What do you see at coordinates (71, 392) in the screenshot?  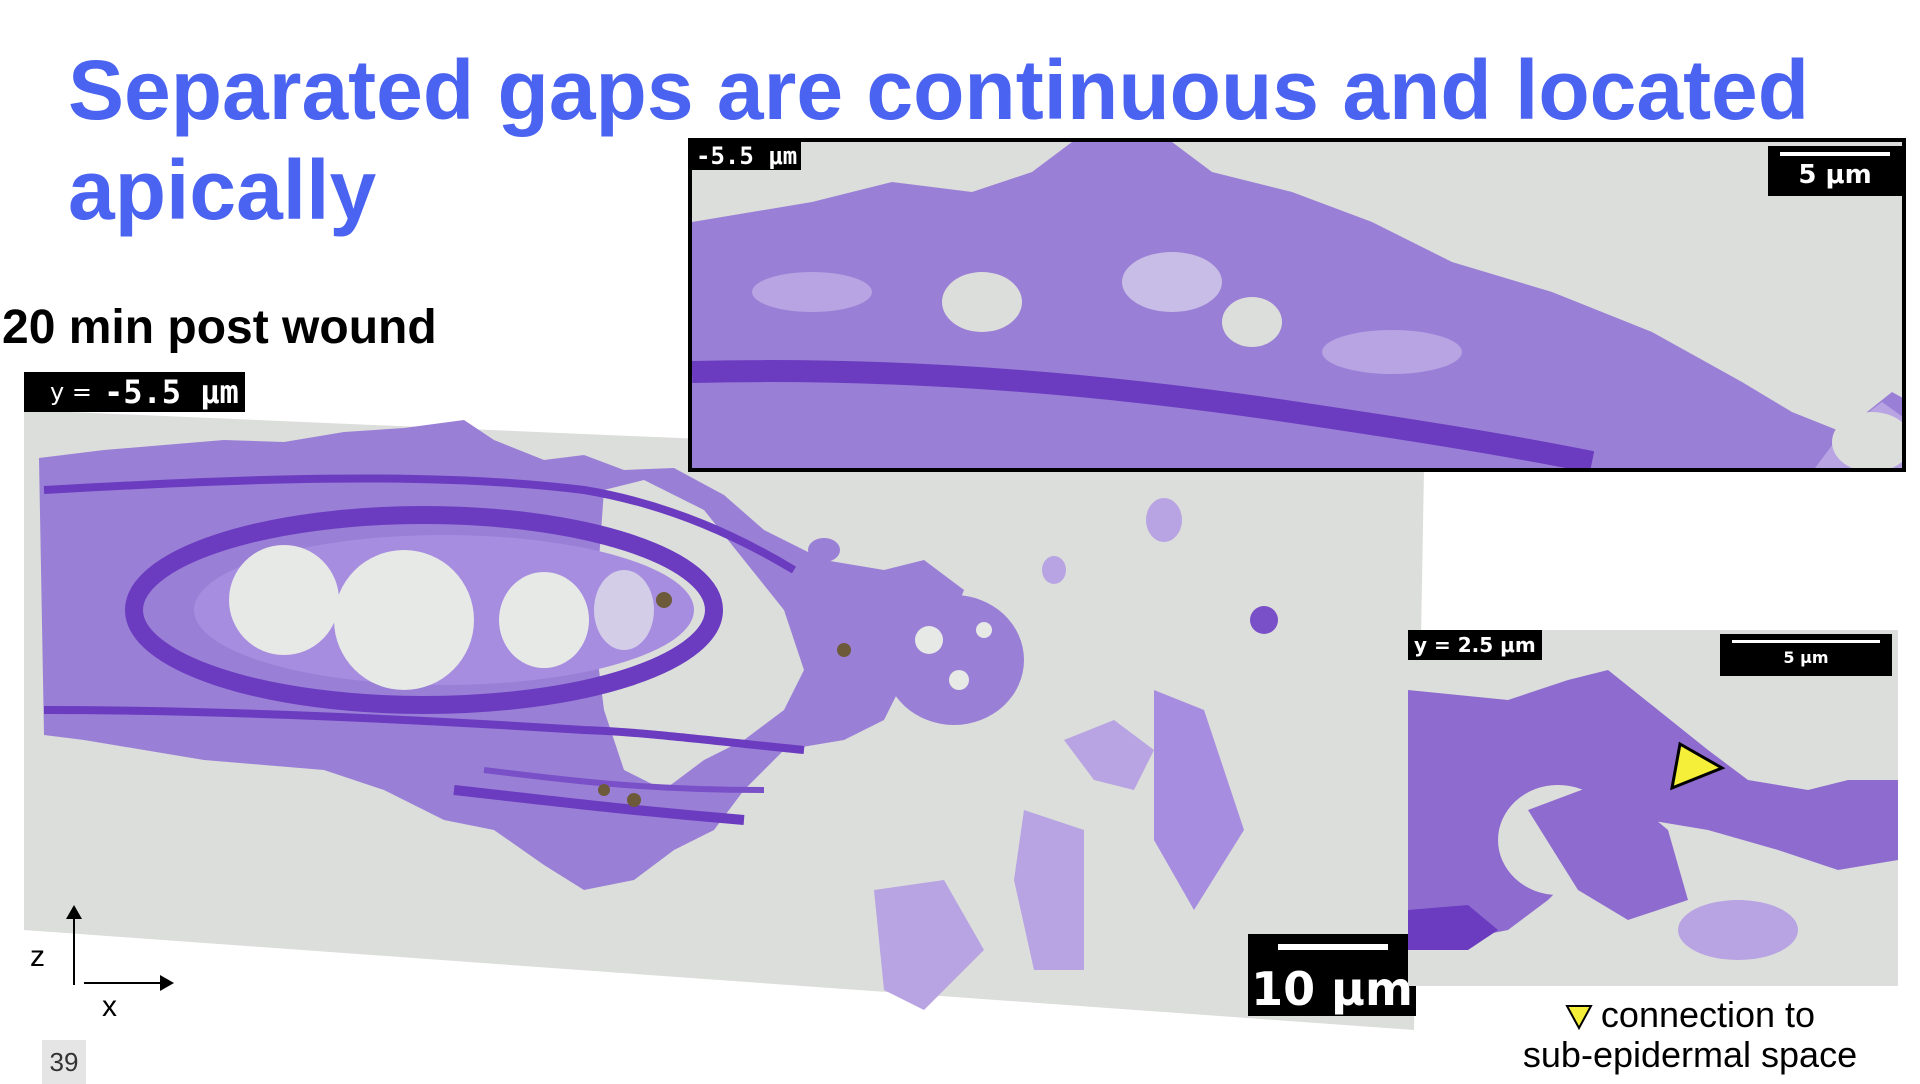 I see `main-y-tag-prefix: y =` at bounding box center [71, 392].